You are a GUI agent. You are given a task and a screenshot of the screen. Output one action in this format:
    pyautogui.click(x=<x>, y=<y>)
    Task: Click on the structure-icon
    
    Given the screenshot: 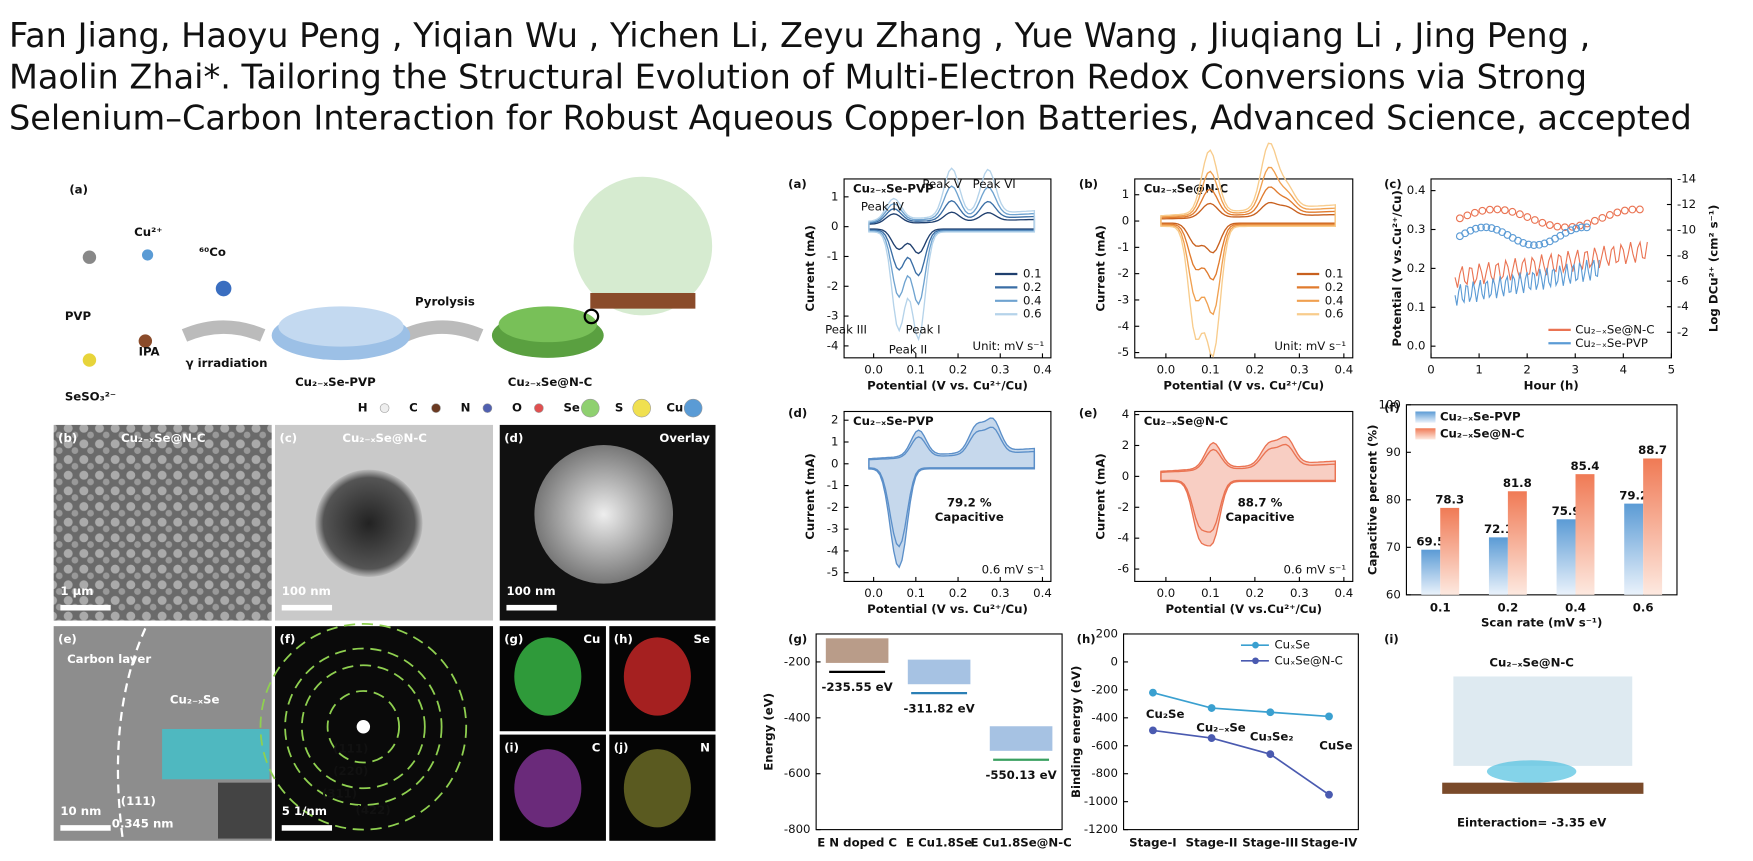 What is the action you would take?
    pyautogui.click(x=1021, y=738)
    